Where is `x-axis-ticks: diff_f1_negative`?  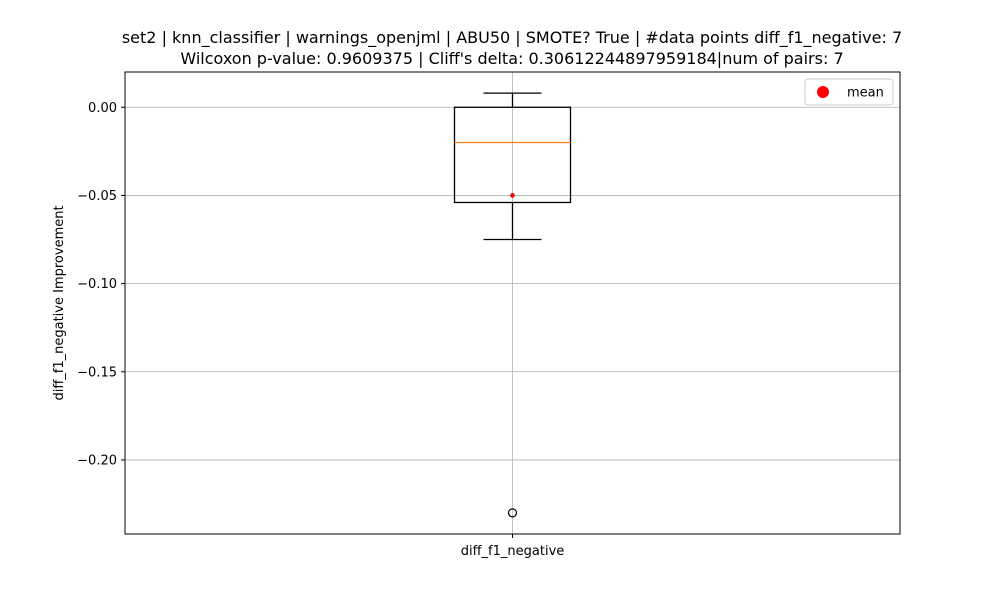 x-axis-ticks: diff_f1_negative is located at coordinates (513, 546).